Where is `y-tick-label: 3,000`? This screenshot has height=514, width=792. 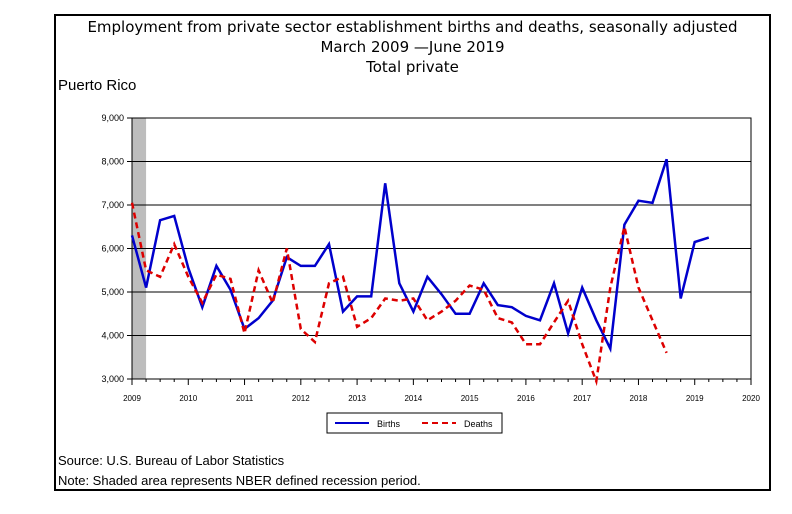 y-tick-label: 3,000 is located at coordinates (112, 379).